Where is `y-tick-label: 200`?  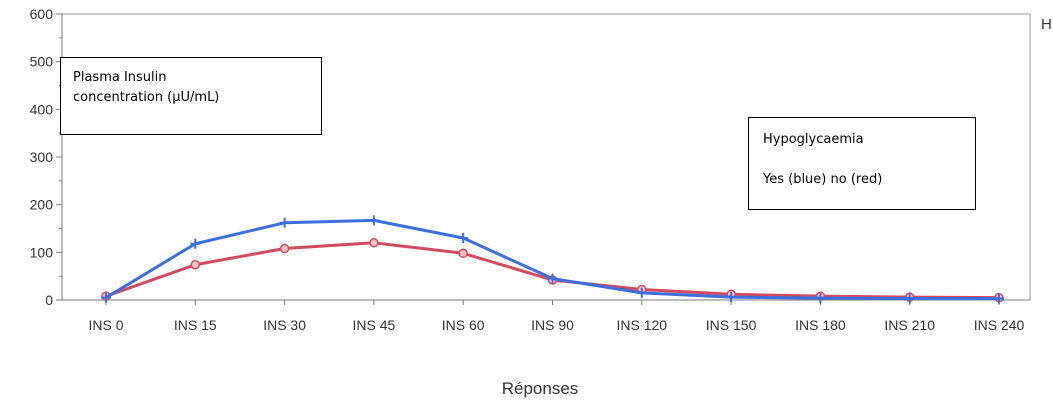
y-tick-label: 200 is located at coordinates (42, 205).